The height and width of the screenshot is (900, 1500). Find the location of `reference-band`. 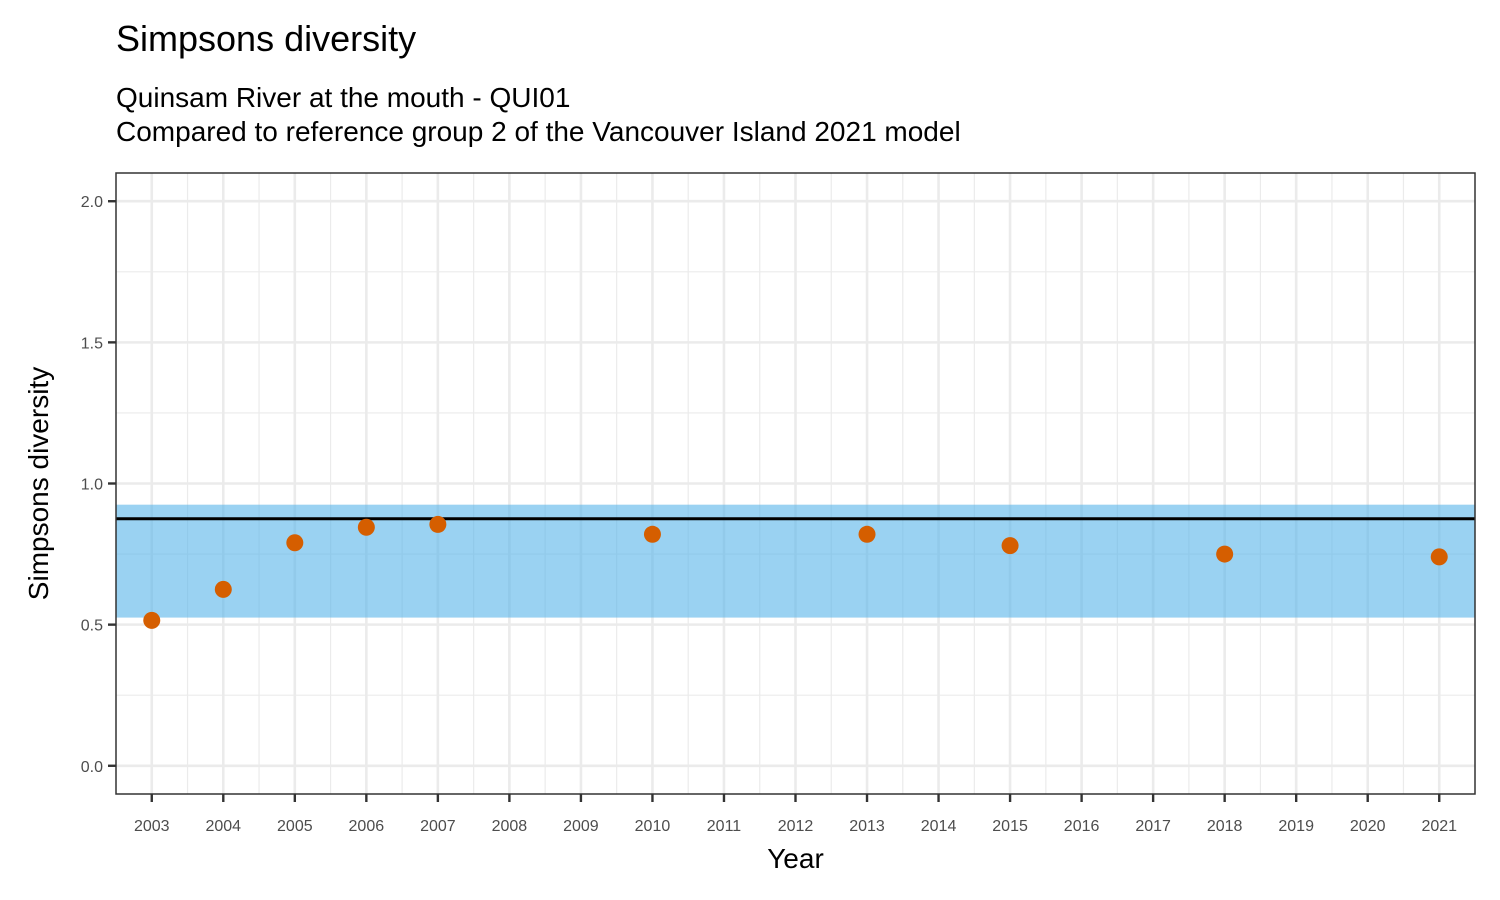

reference-band is located at coordinates (795, 561).